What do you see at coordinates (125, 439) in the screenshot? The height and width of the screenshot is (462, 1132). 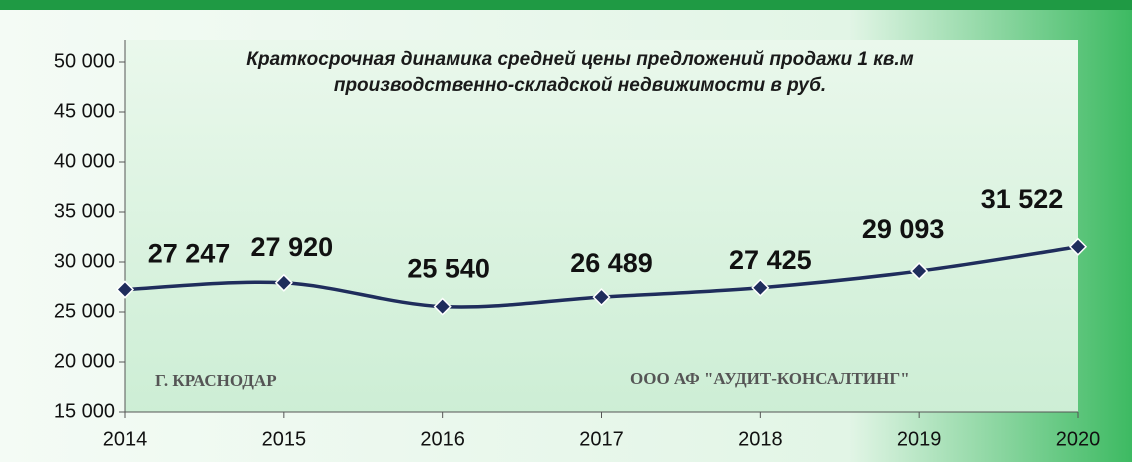 I see `x-tick-label: 2014` at bounding box center [125, 439].